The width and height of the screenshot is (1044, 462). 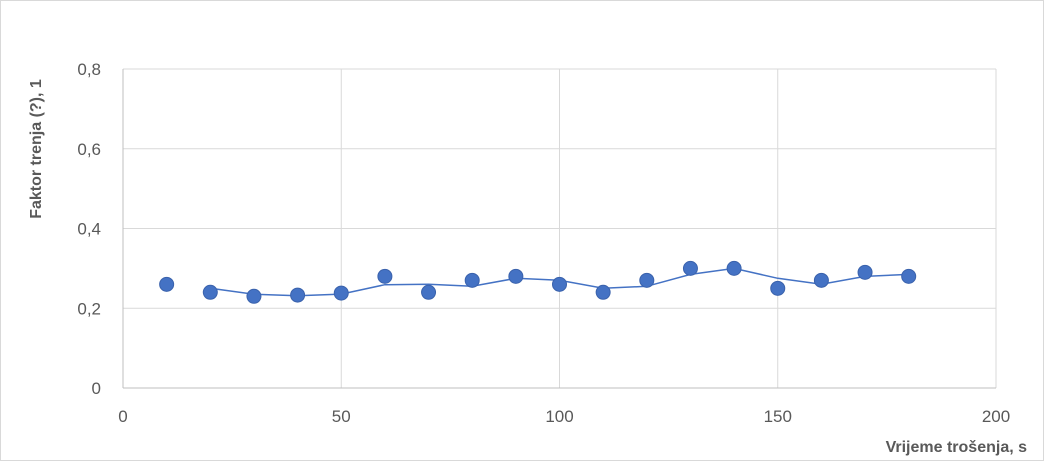 I want to click on y-tick-label: 0,2, so click(x=89, y=308).